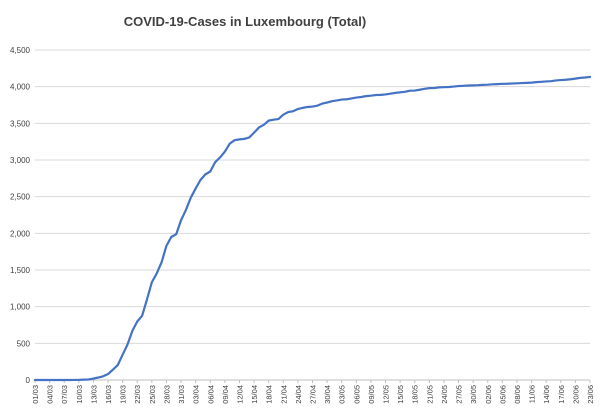  Describe the element at coordinates (196, 394) in the screenshot. I see `x-tick-label: 03/04` at that location.